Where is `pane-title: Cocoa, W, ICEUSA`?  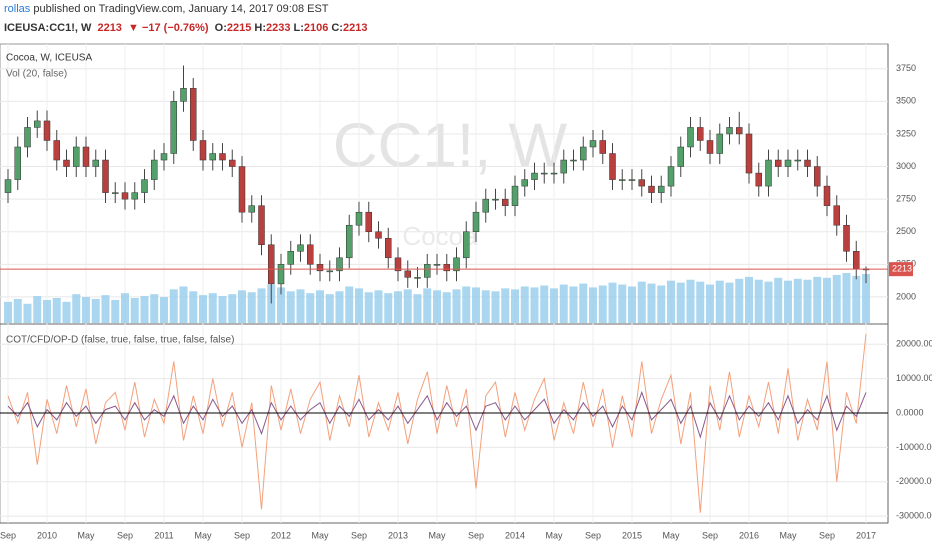 pane-title: Cocoa, W, ICEUSA is located at coordinates (49, 58).